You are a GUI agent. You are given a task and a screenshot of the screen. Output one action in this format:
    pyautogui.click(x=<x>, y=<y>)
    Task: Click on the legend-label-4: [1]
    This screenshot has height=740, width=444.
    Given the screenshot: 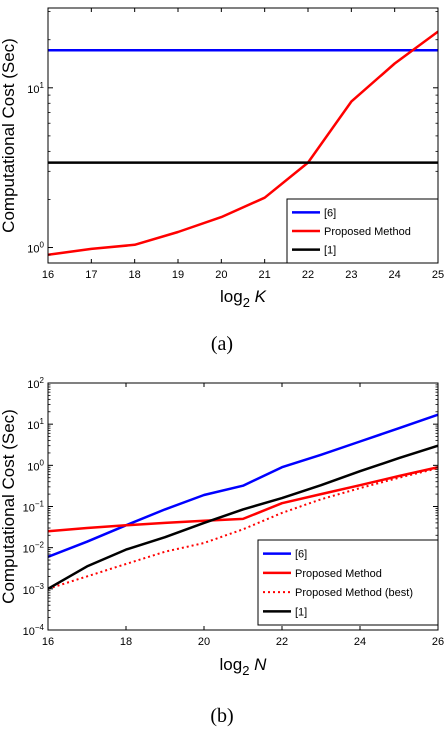 What is the action you would take?
    pyautogui.click(x=301, y=612)
    